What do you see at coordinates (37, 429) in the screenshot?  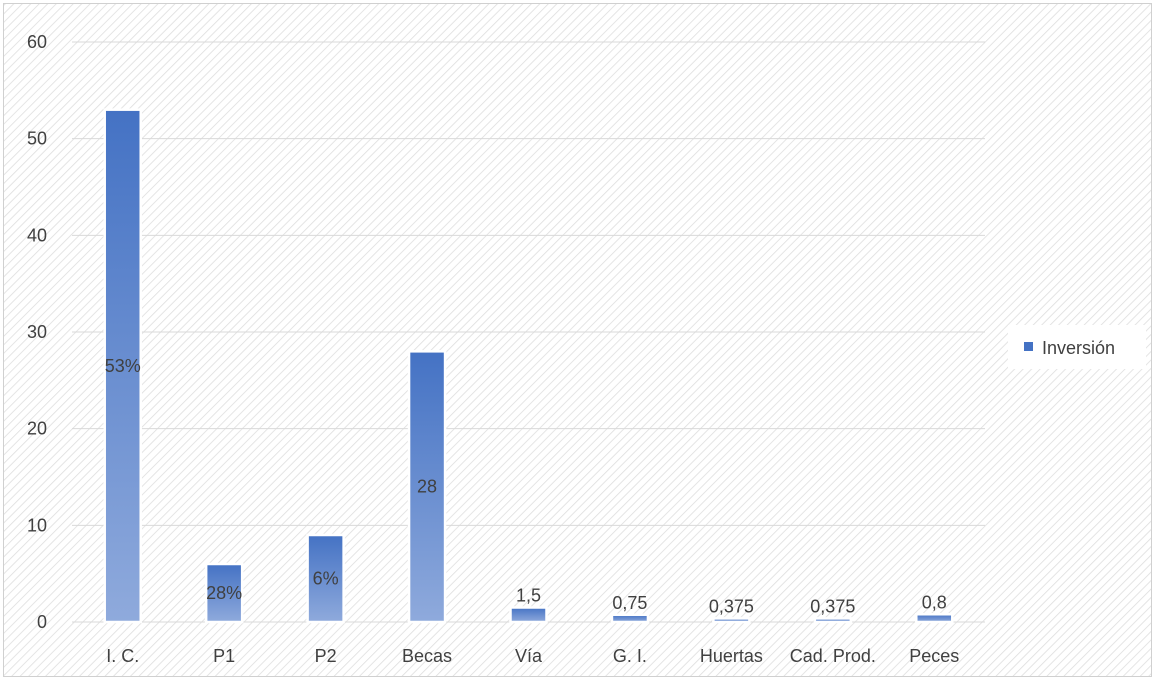 I see `y-tick-label: 20` at bounding box center [37, 429].